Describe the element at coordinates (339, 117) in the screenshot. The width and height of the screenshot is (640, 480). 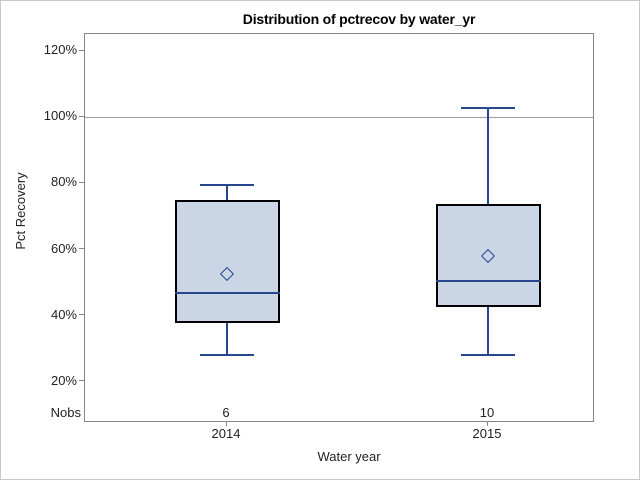
I see `reference-line-100pct` at that location.